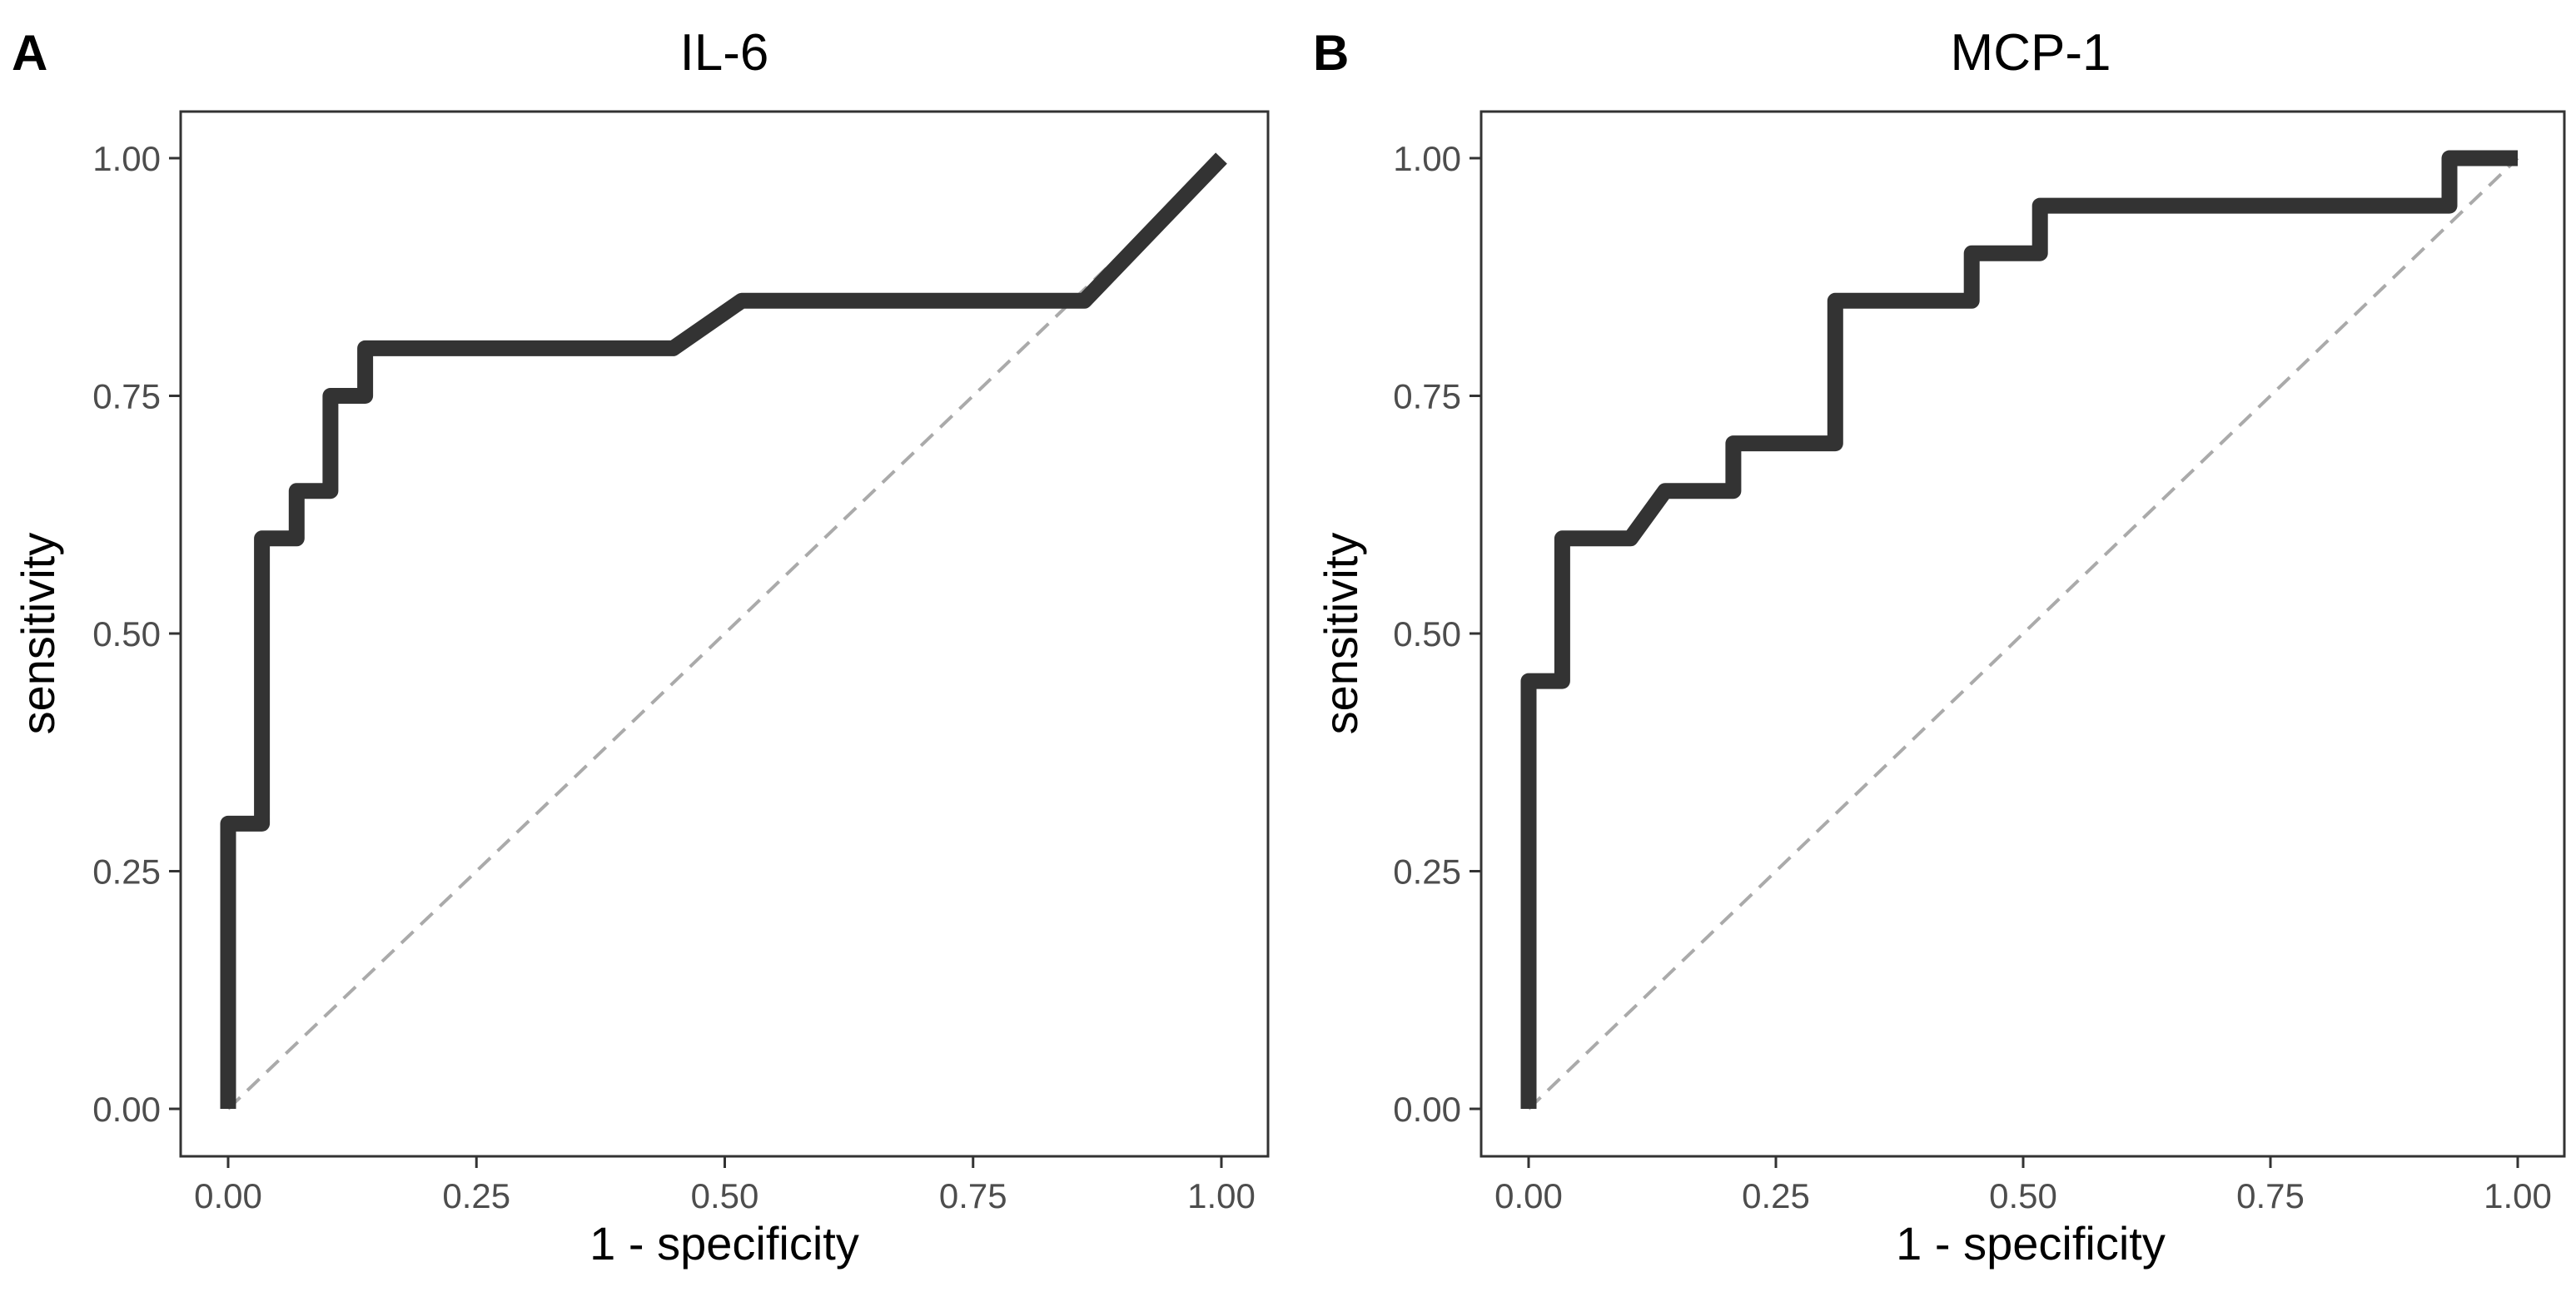 The height and width of the screenshot is (1297, 2576). What do you see at coordinates (1528, 1195) in the screenshot?
I see `panel-b-x-tick-label: 0.00` at bounding box center [1528, 1195].